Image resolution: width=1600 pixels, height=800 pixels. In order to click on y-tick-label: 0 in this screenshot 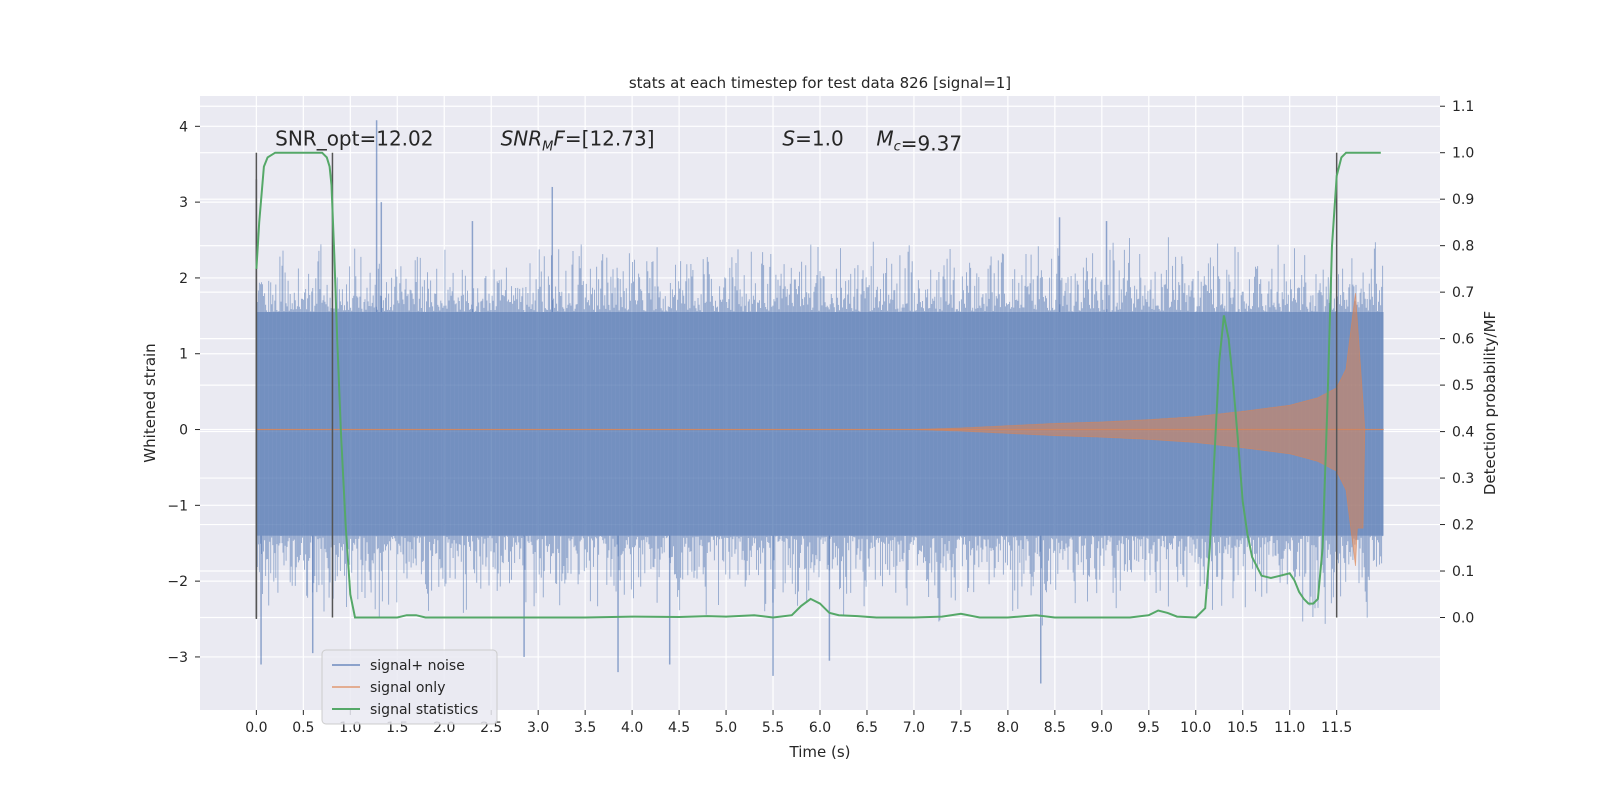, I will do `click(183, 431)`.